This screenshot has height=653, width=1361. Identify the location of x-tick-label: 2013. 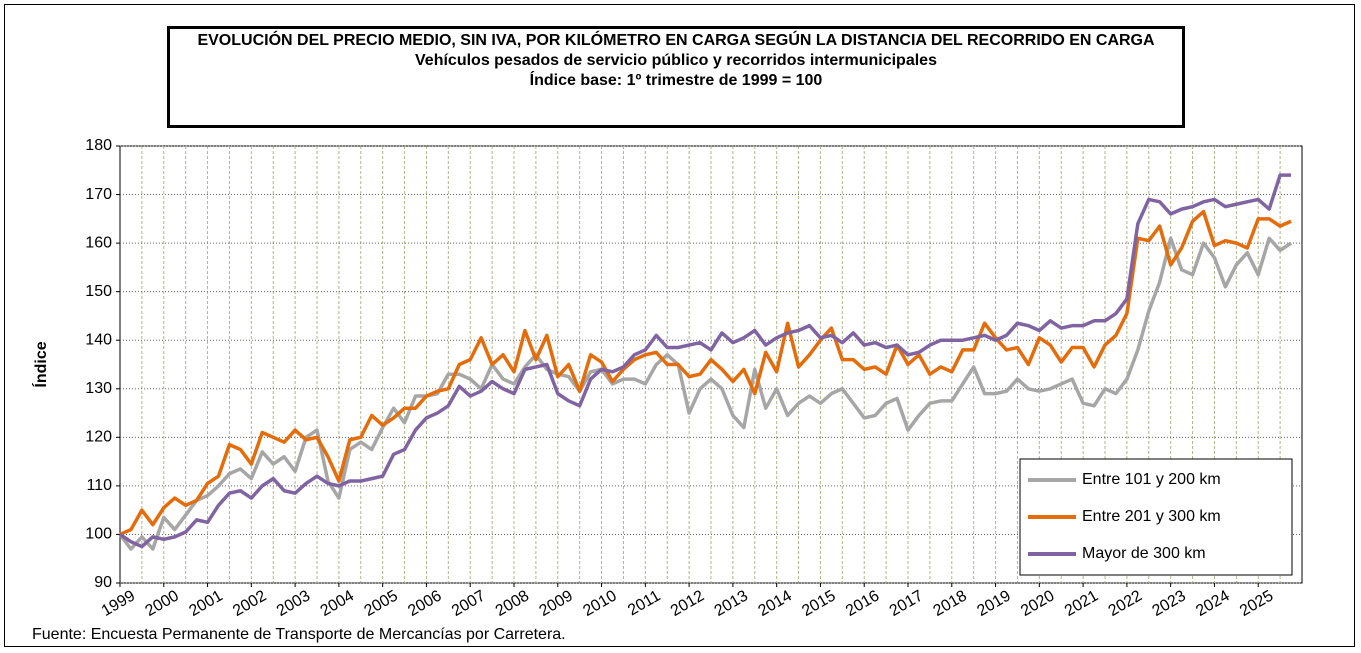
(731, 603).